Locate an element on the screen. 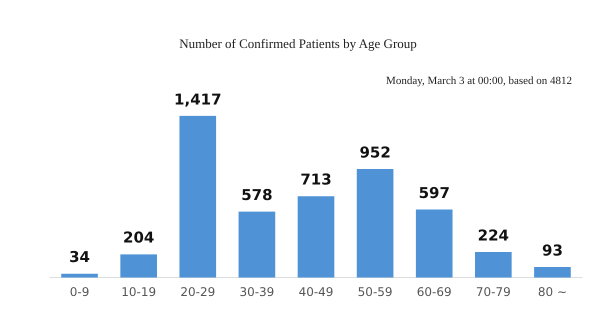 The height and width of the screenshot is (328, 596). x-tick-label: 10-19 is located at coordinates (138, 291).